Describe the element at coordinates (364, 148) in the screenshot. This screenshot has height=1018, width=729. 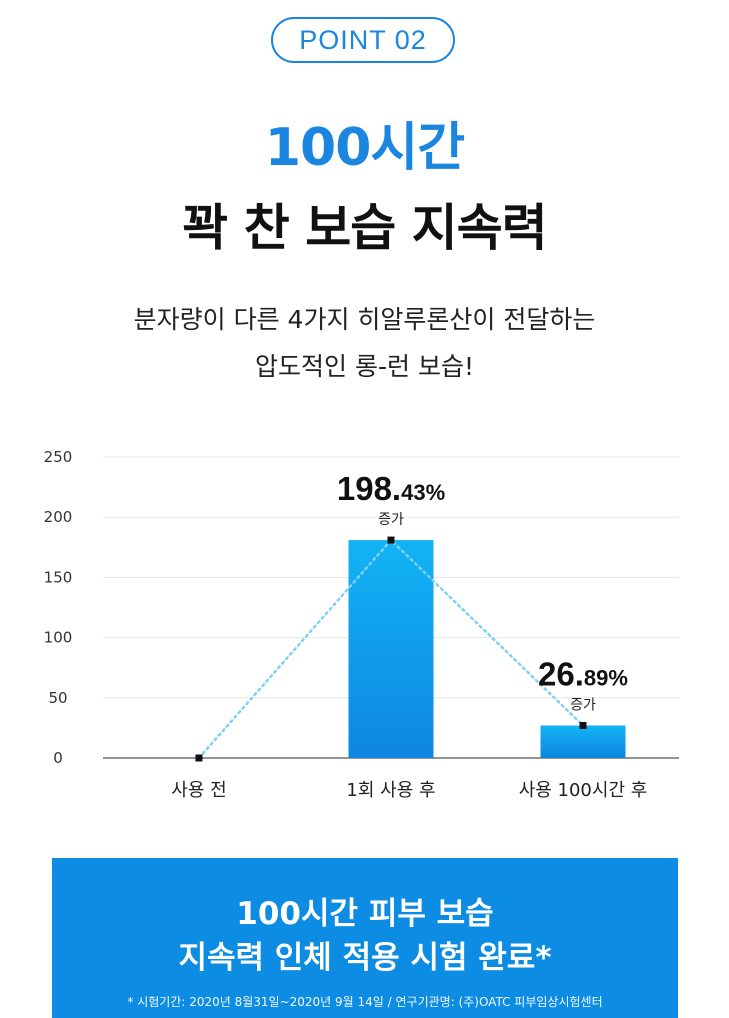
I see `headline-accent: 100시간` at that location.